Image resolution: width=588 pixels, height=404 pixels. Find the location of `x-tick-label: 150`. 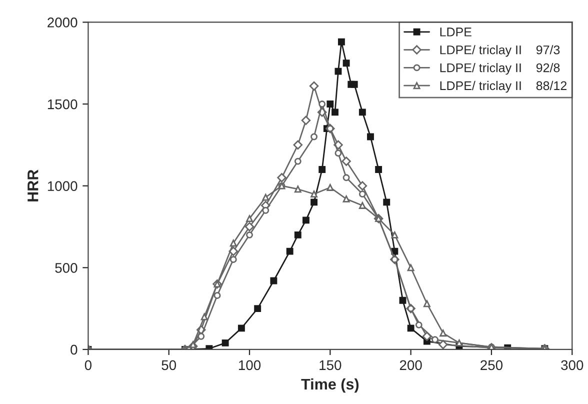

x-tick-label: 150 is located at coordinates (331, 365).